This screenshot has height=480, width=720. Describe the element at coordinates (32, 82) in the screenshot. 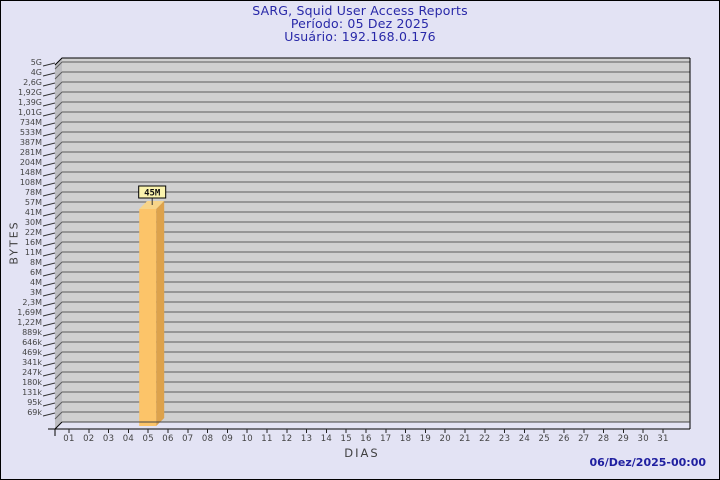

I see `y-tick-label: 2,6G` at that location.